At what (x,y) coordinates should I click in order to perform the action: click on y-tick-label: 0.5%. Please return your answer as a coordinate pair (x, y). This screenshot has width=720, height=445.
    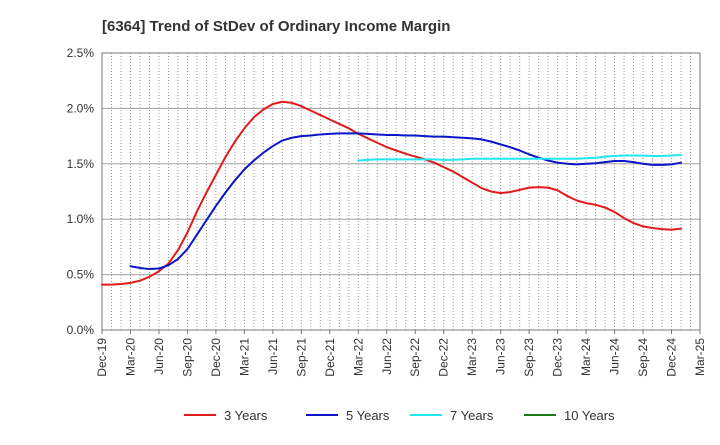
    Looking at the image, I should click on (81, 275).